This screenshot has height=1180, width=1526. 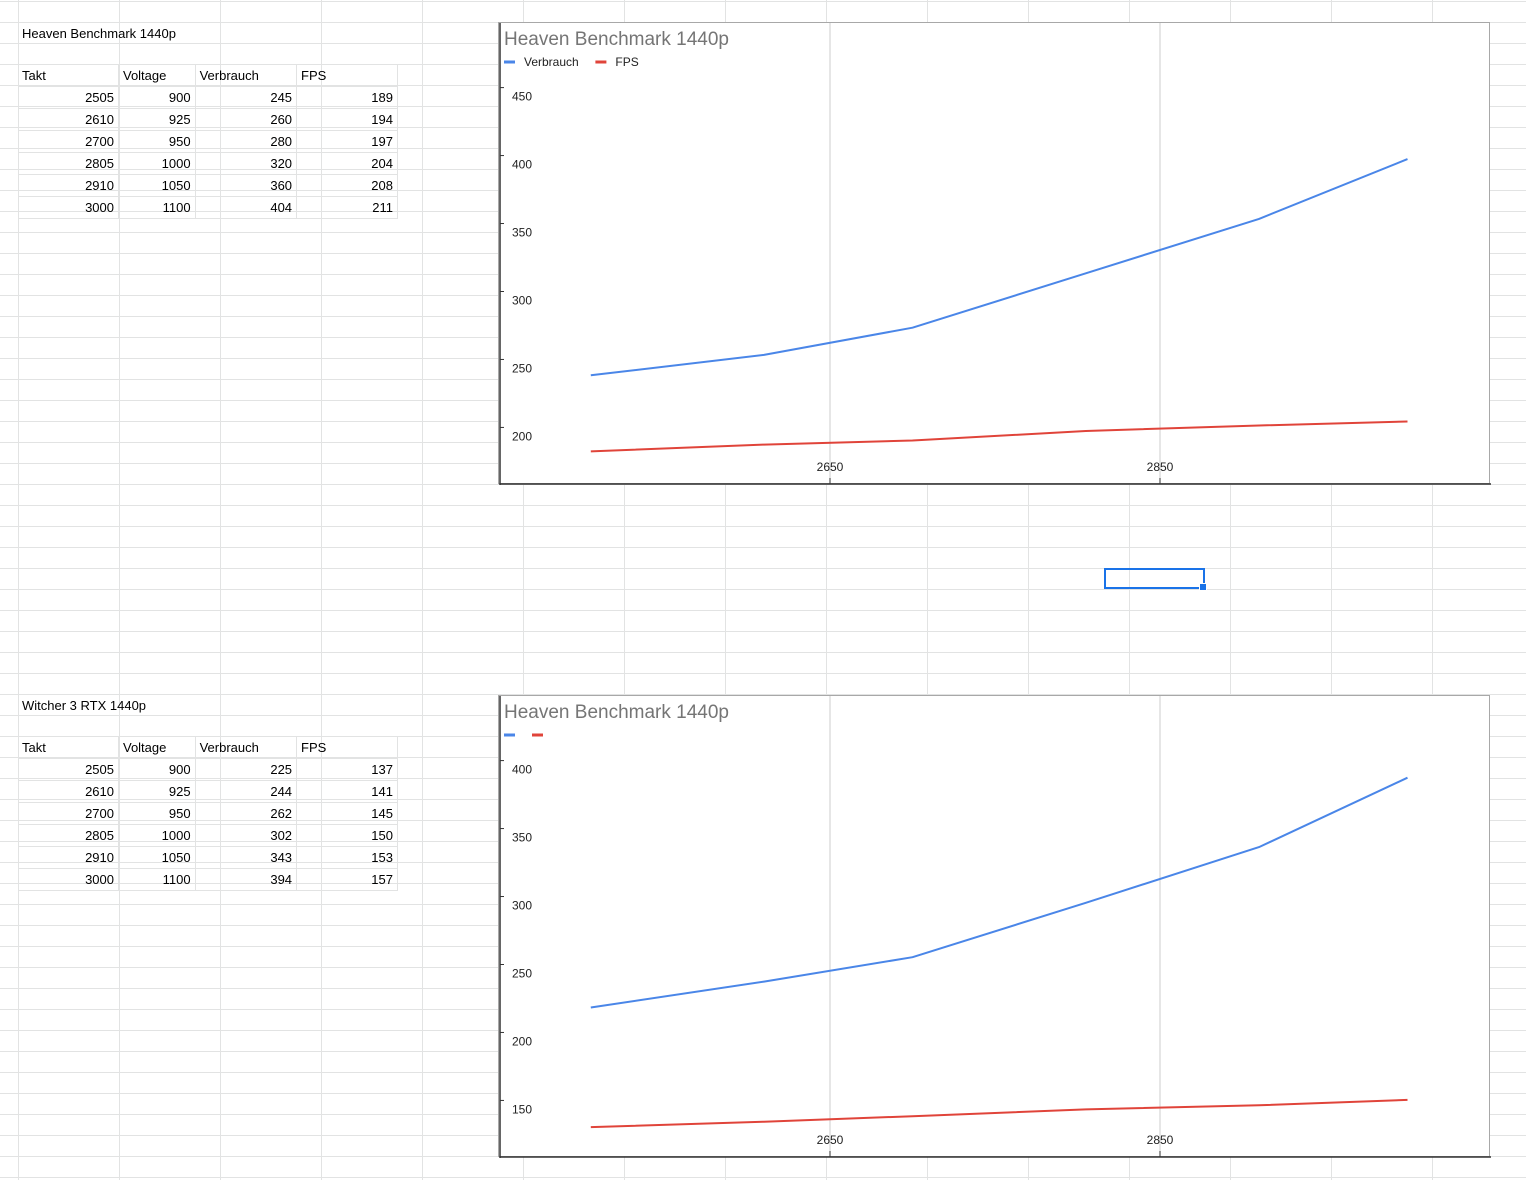 I want to click on table-cell: 137, so click(x=347, y=769).